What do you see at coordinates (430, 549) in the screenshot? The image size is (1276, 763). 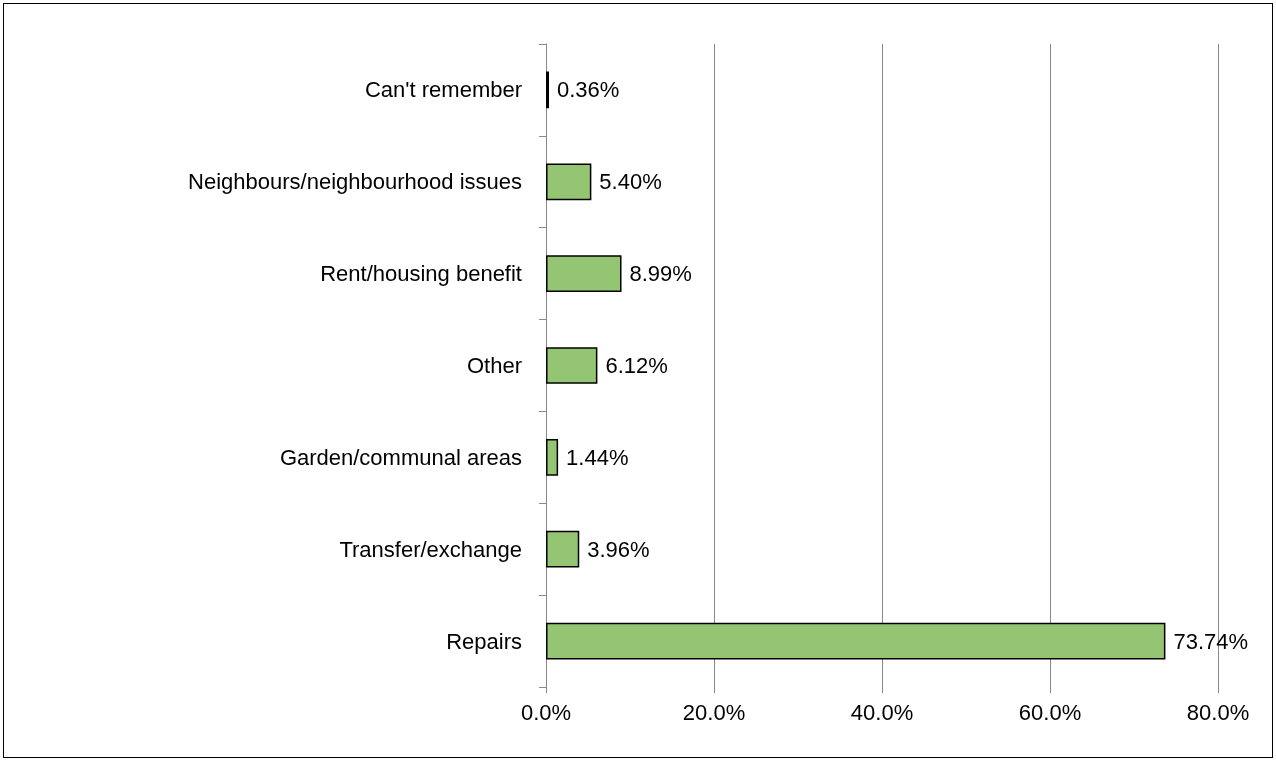 I see `y-tick-label: Transfer/exchange` at bounding box center [430, 549].